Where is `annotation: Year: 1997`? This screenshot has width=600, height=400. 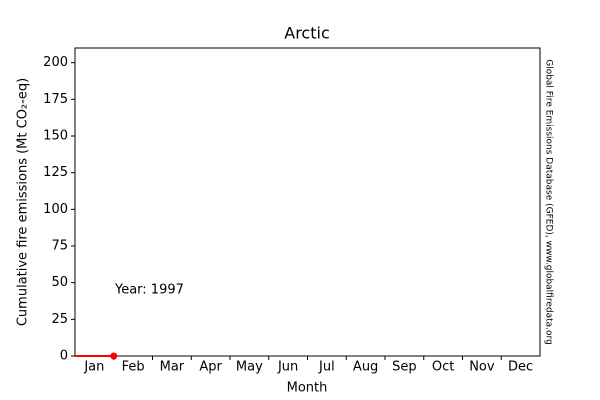 annotation: Year: 1997 is located at coordinates (149, 290).